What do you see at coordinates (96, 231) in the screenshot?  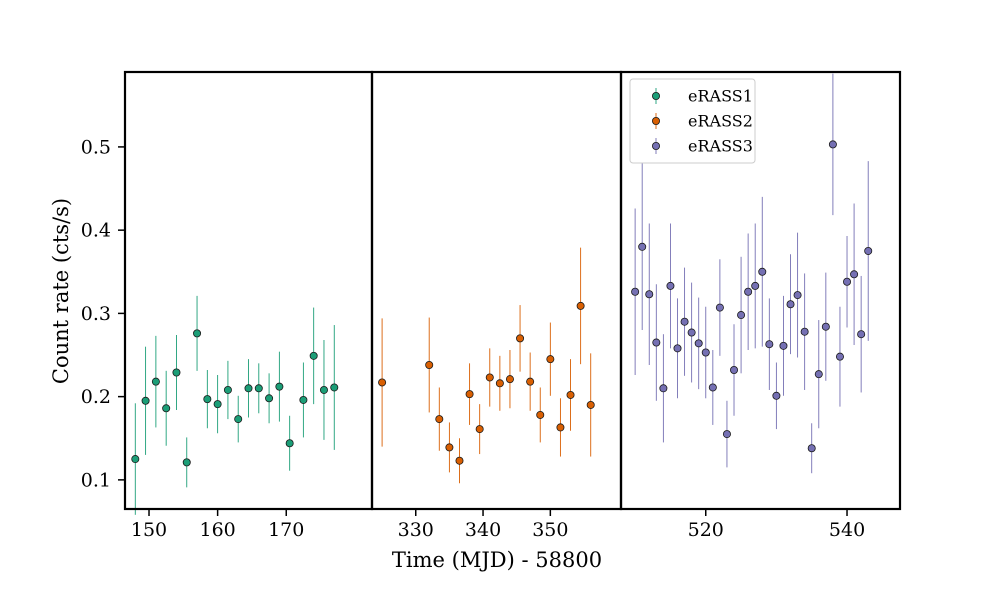 I see `y-tick-label: 0.4` at bounding box center [96, 231].